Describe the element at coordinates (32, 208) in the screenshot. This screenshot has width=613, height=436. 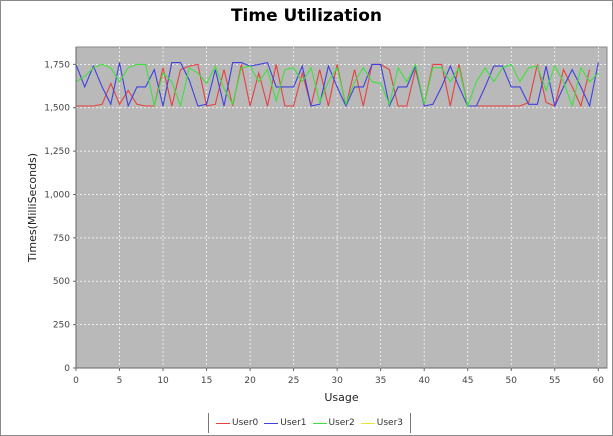
I see `y-axis-label: Times(MilliSeconds)` at that location.